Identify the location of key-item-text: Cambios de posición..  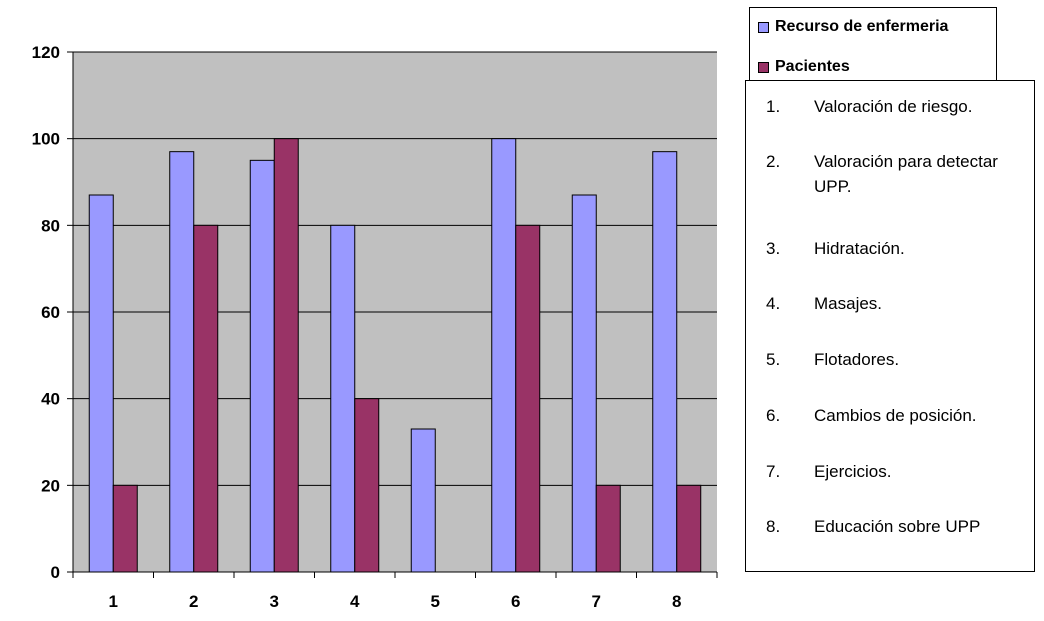
(895, 415).